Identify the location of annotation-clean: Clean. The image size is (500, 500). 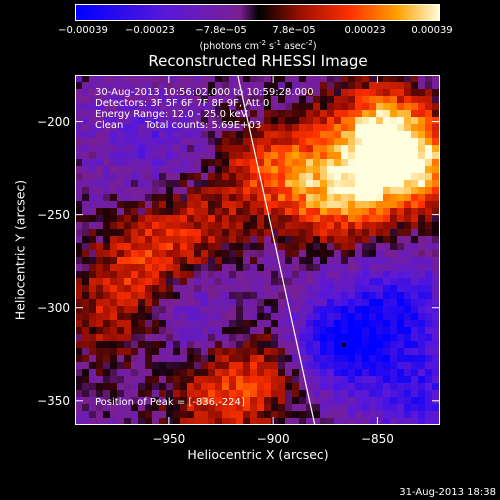
(109, 125).